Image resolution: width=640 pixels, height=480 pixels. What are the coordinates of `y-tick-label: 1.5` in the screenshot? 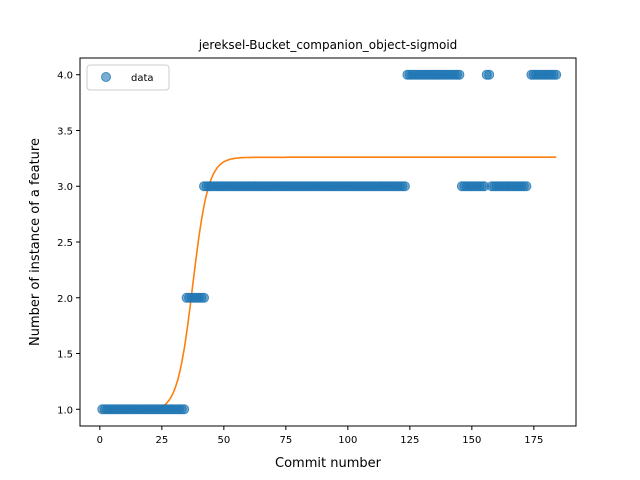 It's located at (65, 355).